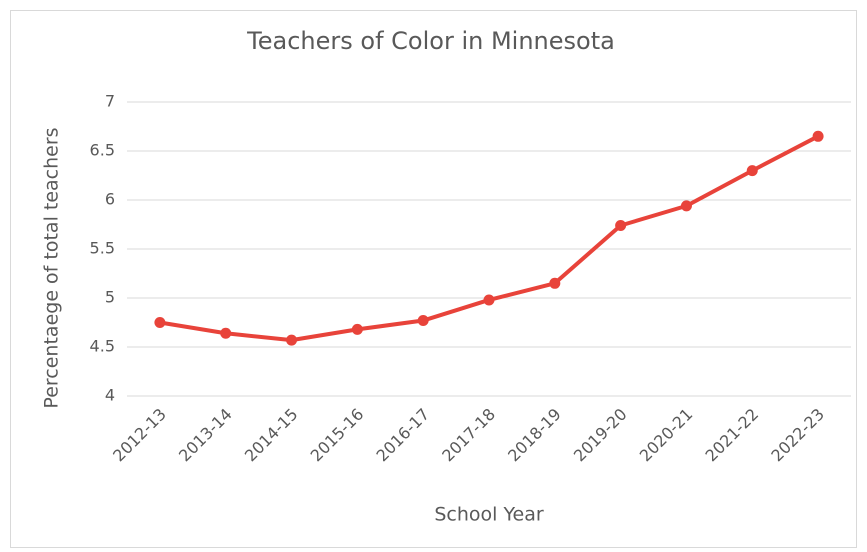  Describe the element at coordinates (110, 297) in the screenshot. I see `y-tick-label: 5` at that location.